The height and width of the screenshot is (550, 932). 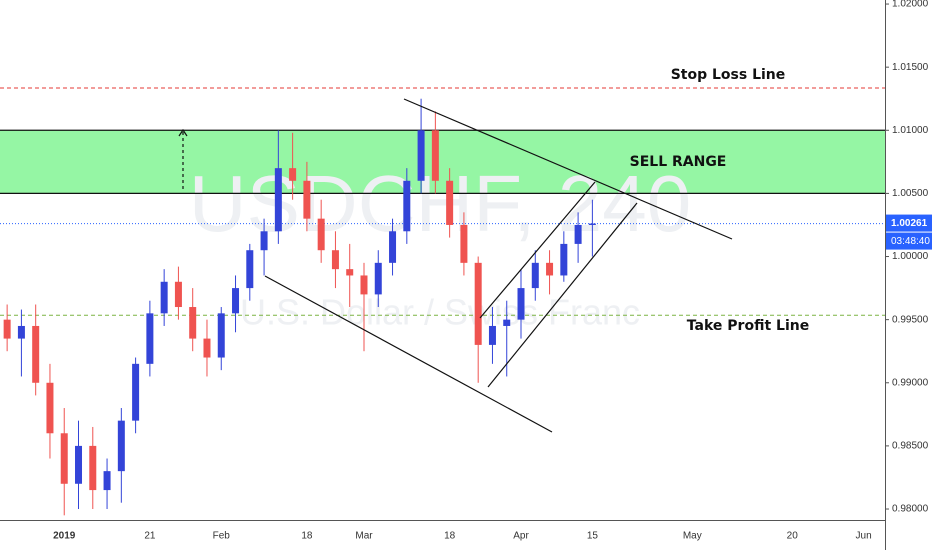 I want to click on x-tick-label: Apr, so click(x=521, y=536).